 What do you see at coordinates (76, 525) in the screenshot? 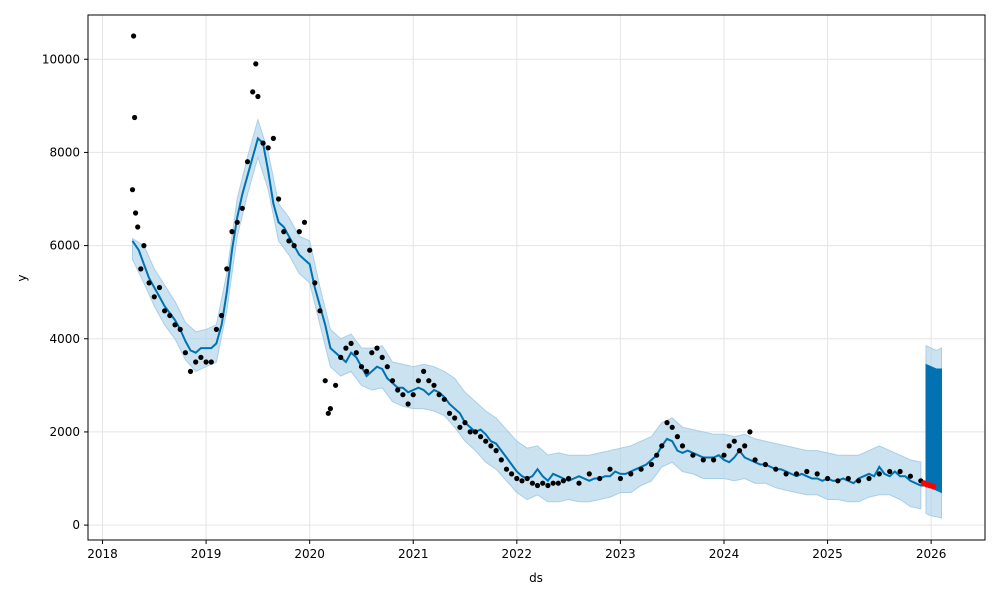
I see `y-tick-label: 0` at bounding box center [76, 525].